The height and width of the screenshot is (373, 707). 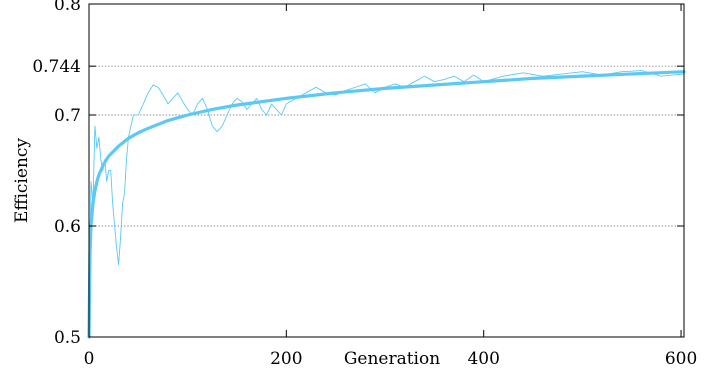 What do you see at coordinates (681, 359) in the screenshot?
I see `x-tick-label: 600` at bounding box center [681, 359].